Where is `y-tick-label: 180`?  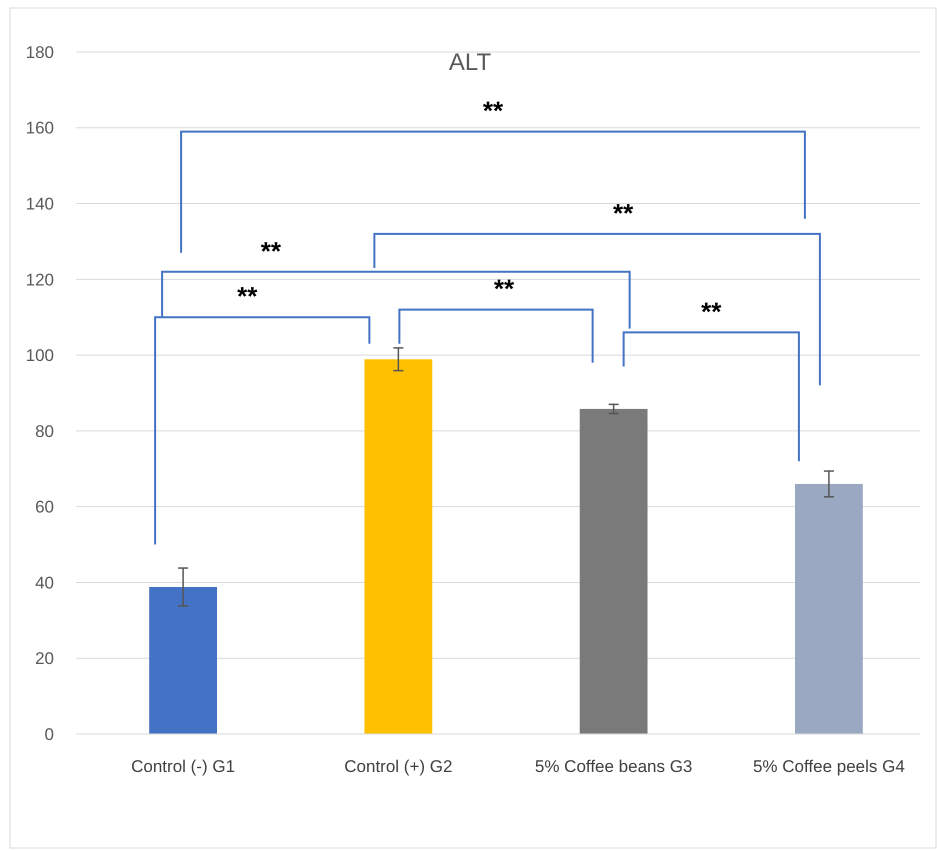 y-tick-label: 180 is located at coordinates (40, 52).